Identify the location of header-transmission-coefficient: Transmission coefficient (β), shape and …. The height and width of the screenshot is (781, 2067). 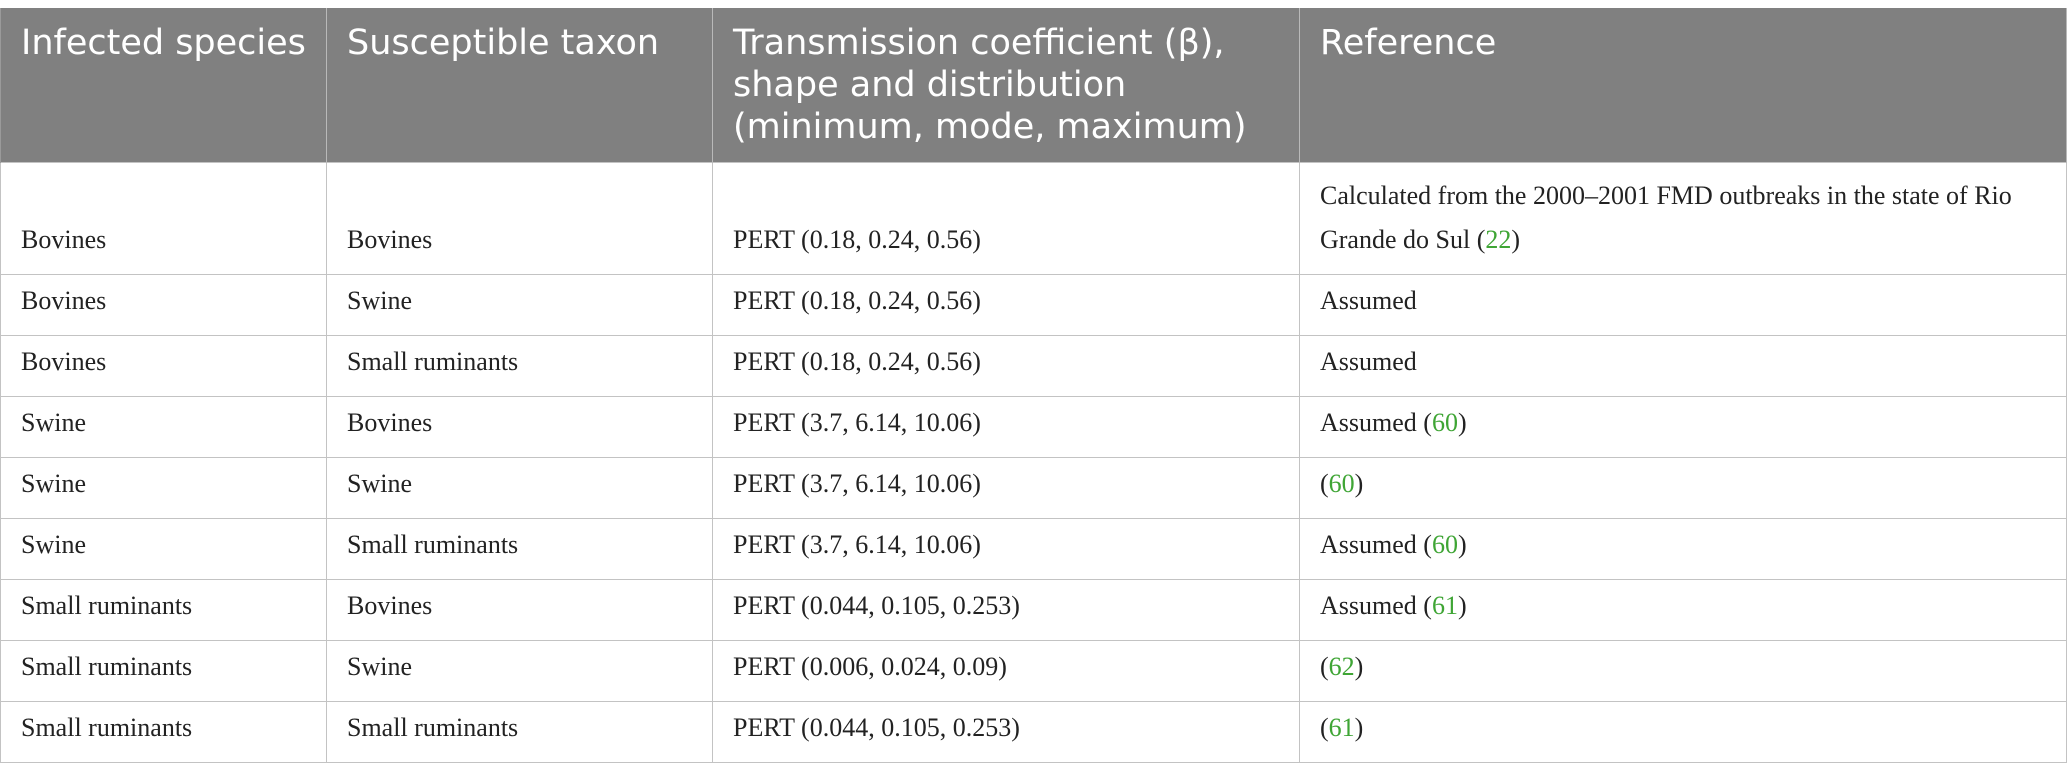
(1006, 85).